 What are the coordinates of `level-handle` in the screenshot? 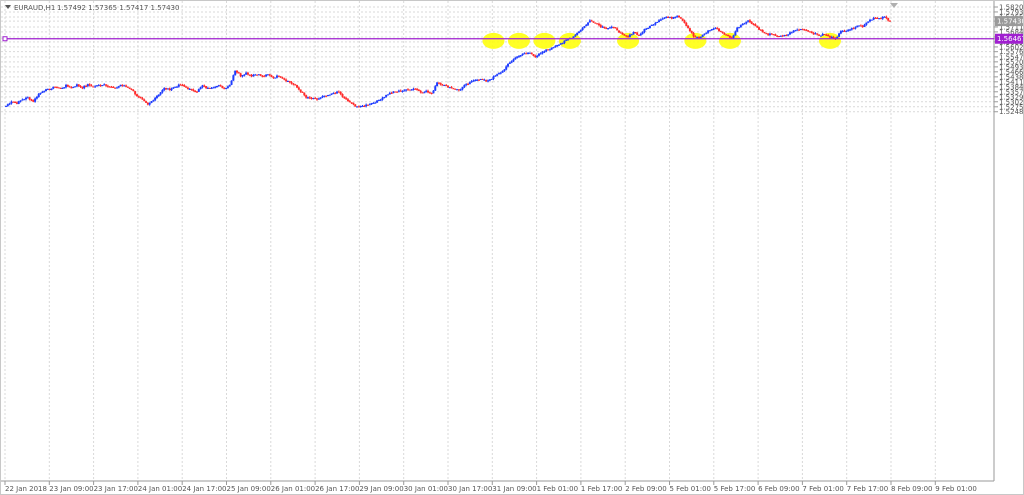 It's located at (5, 39).